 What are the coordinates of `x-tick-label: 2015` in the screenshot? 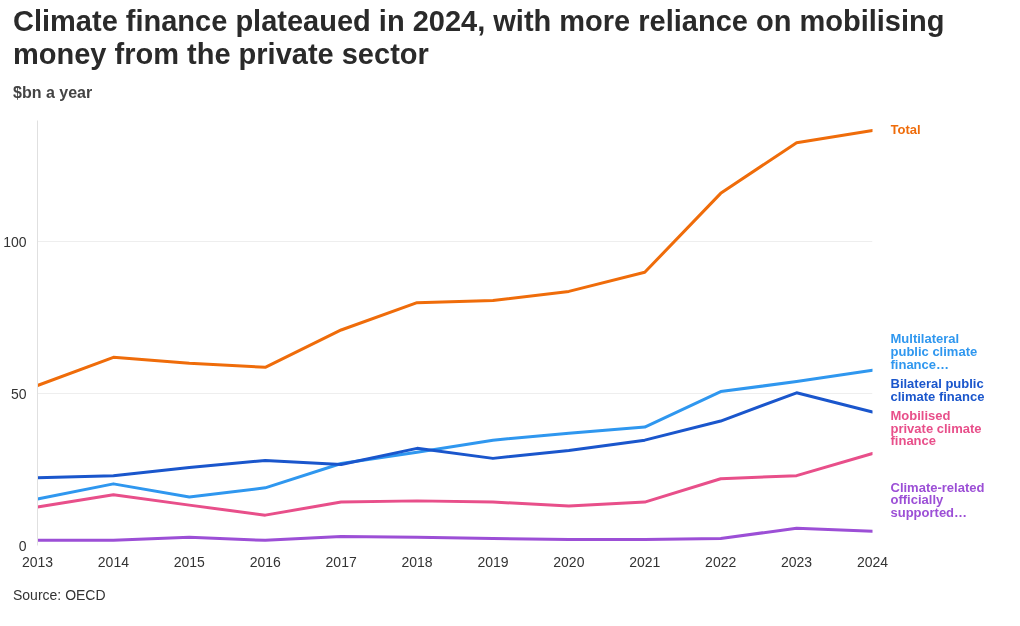 It's located at (189, 561).